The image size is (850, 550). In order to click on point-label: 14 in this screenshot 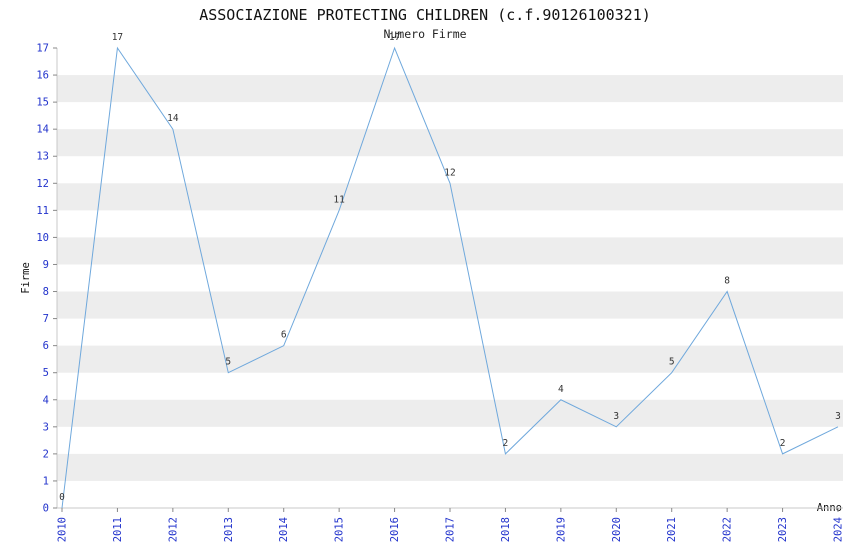, I will do `click(173, 118)`.